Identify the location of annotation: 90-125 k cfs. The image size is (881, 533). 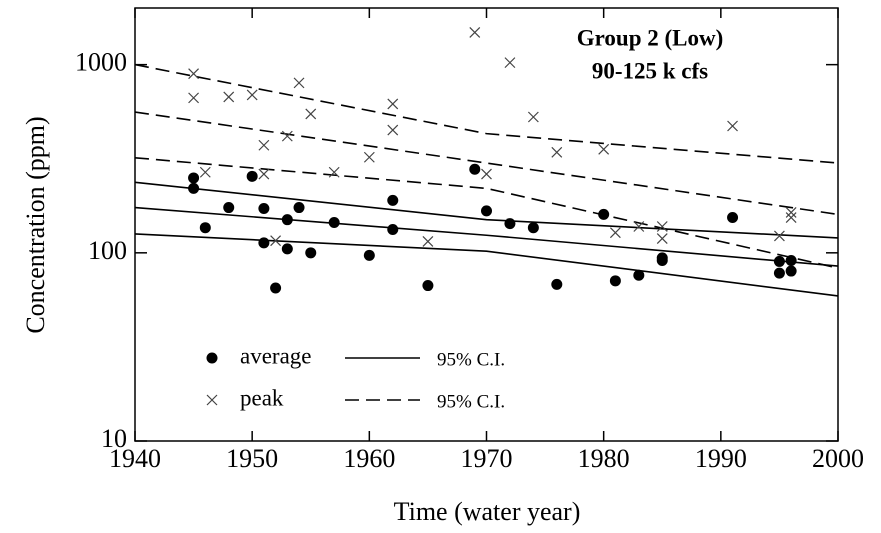
(650, 70).